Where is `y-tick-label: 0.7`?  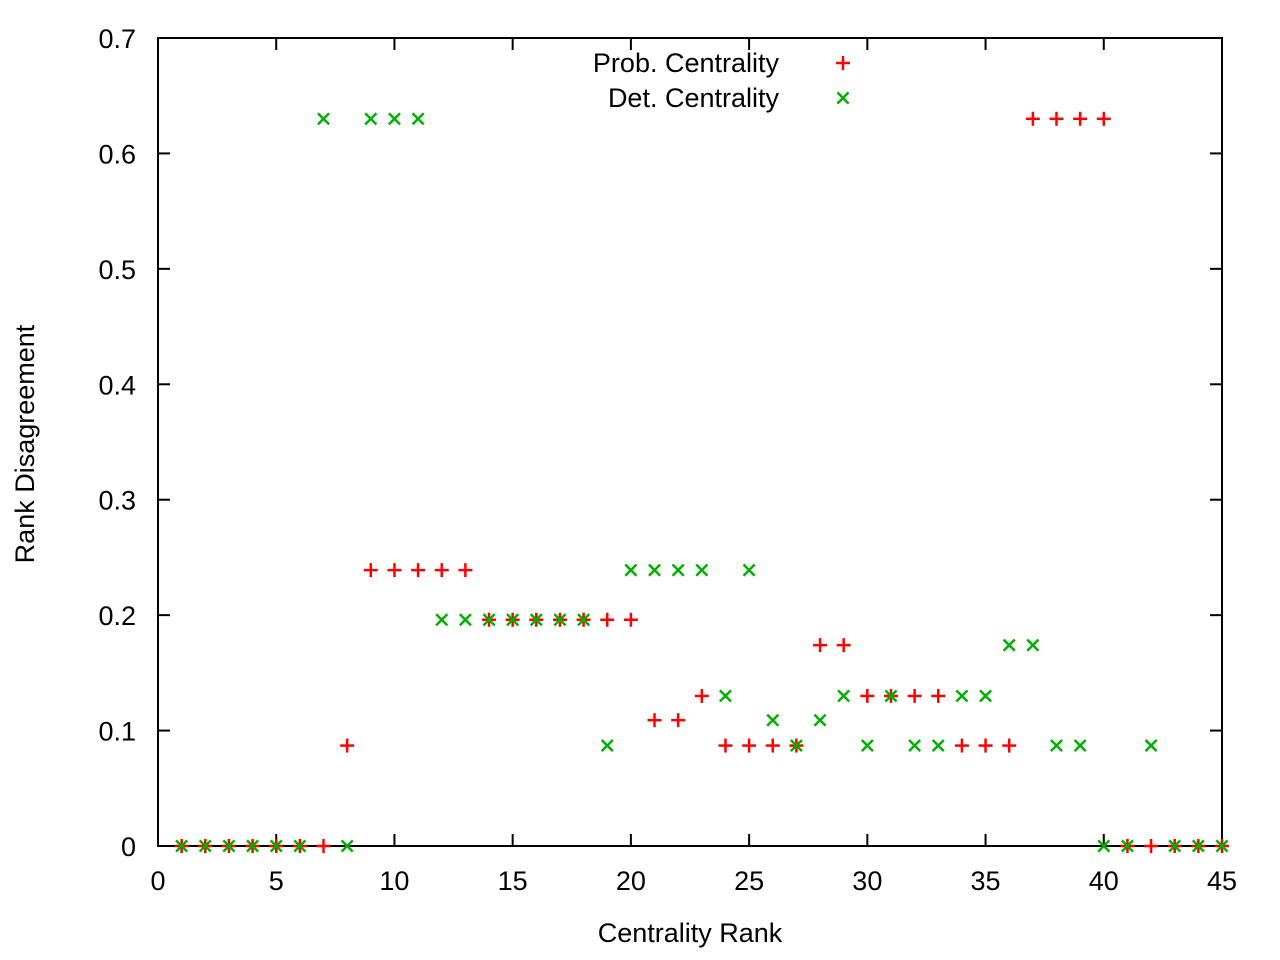 y-tick-label: 0.7 is located at coordinates (117, 39).